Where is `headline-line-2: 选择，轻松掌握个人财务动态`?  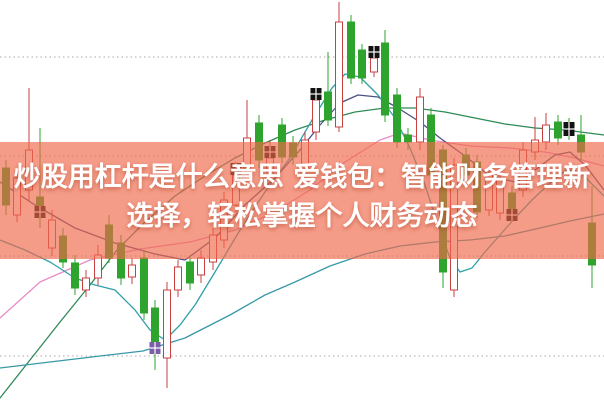
headline-line-2: 选择，轻松掌握个人财务动态 is located at coordinates (302, 216).